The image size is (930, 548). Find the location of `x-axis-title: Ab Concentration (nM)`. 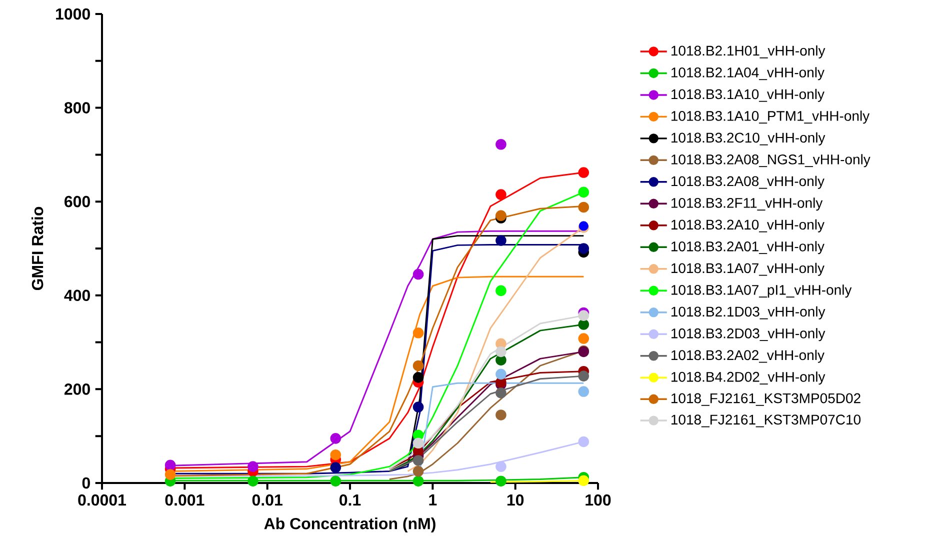

x-axis-title: Ab Concentration (nM) is located at coordinates (350, 525).